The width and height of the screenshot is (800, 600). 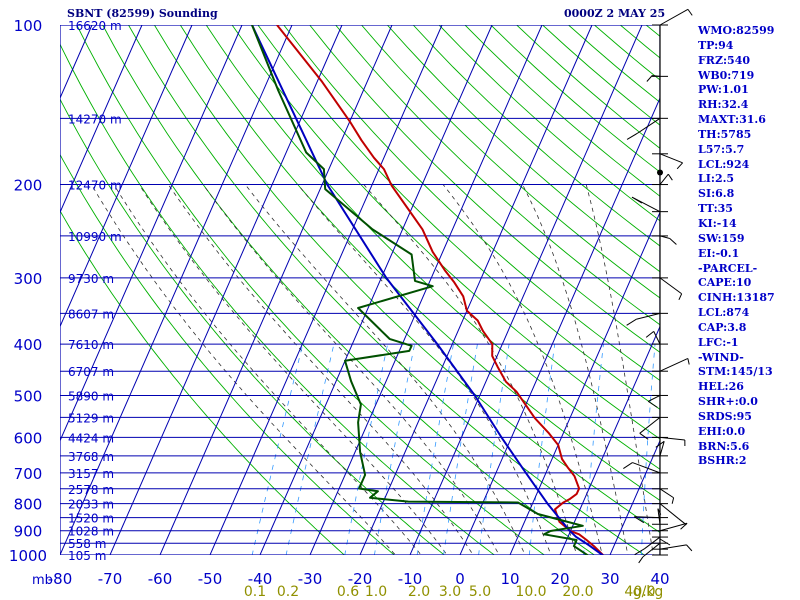 What do you see at coordinates (721, 357) in the screenshot?
I see `index-item: -WIND-` at bounding box center [721, 357].